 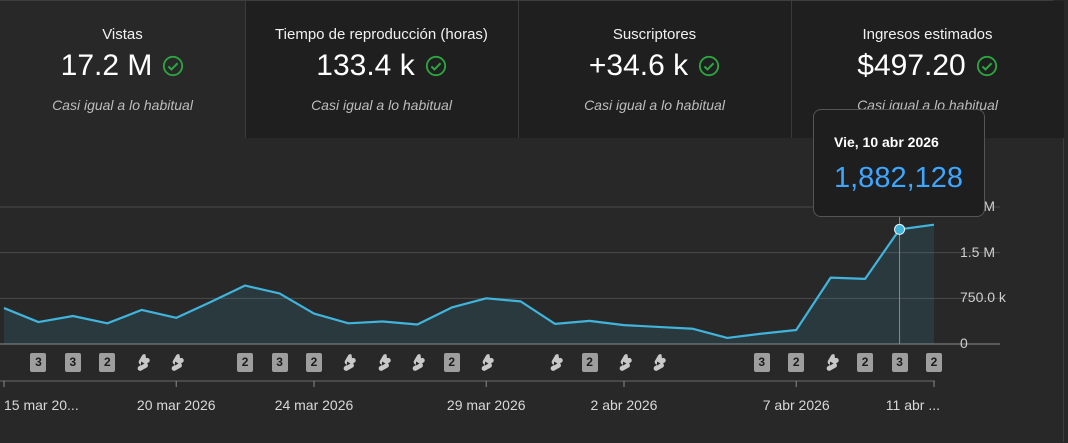 I want to click on tooltip-date: Vie, 10 abr 2026, so click(x=886, y=142).